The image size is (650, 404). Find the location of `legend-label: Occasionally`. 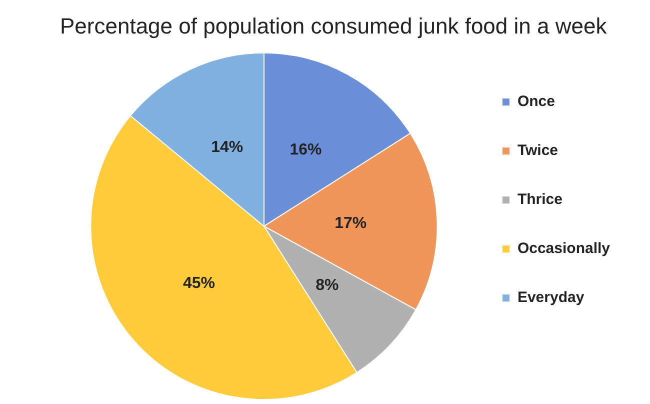

legend-label: Occasionally is located at coordinates (564, 249).